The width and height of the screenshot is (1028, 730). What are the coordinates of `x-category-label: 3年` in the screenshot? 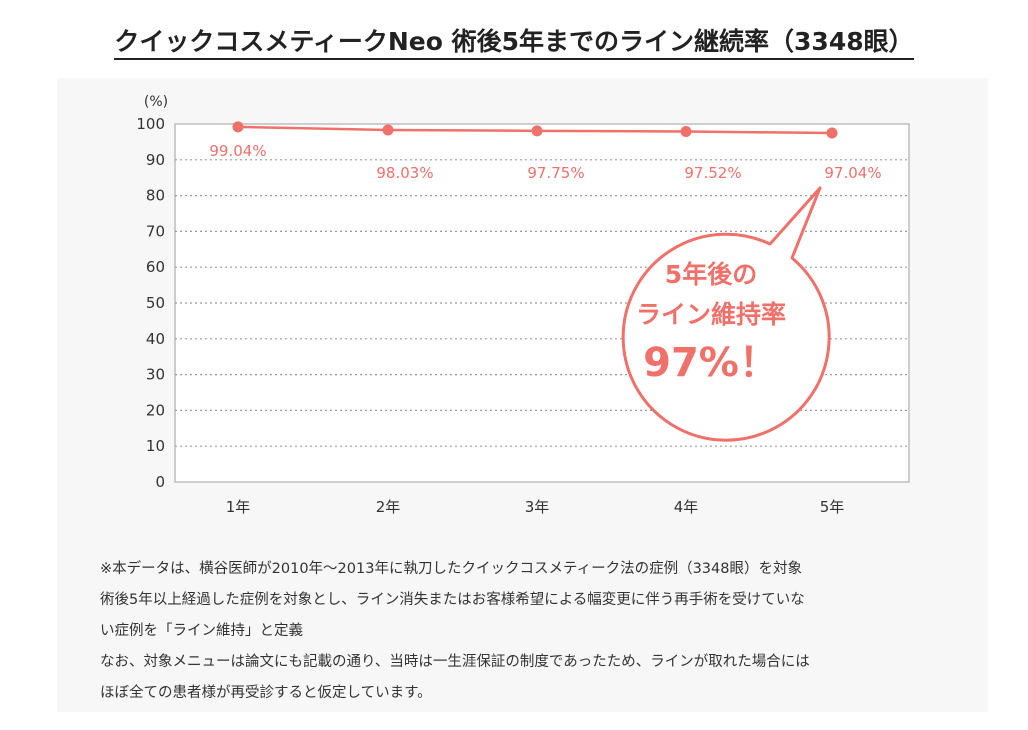 It's located at (537, 507).